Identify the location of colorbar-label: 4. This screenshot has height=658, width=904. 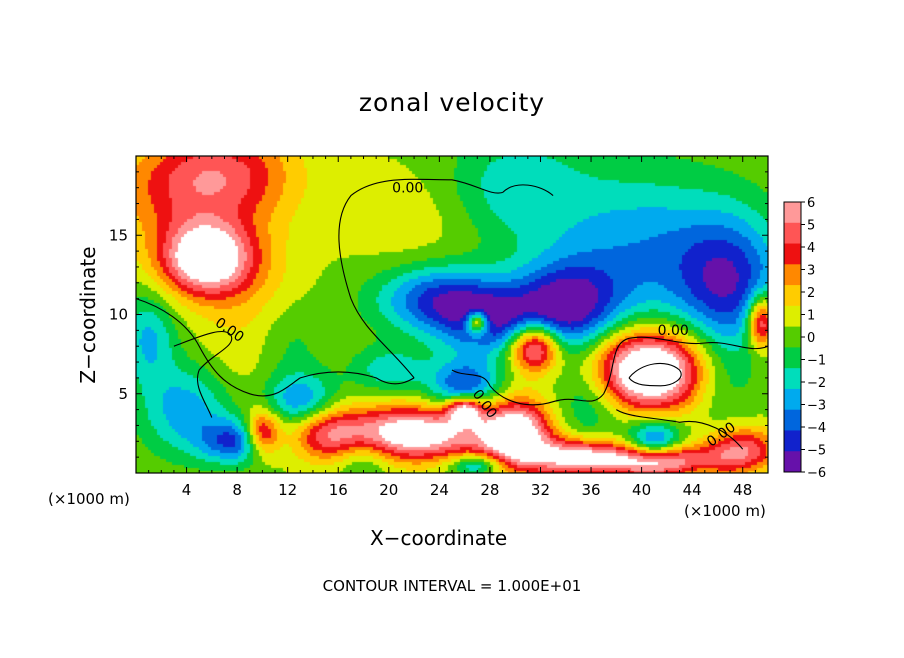
(811, 248).